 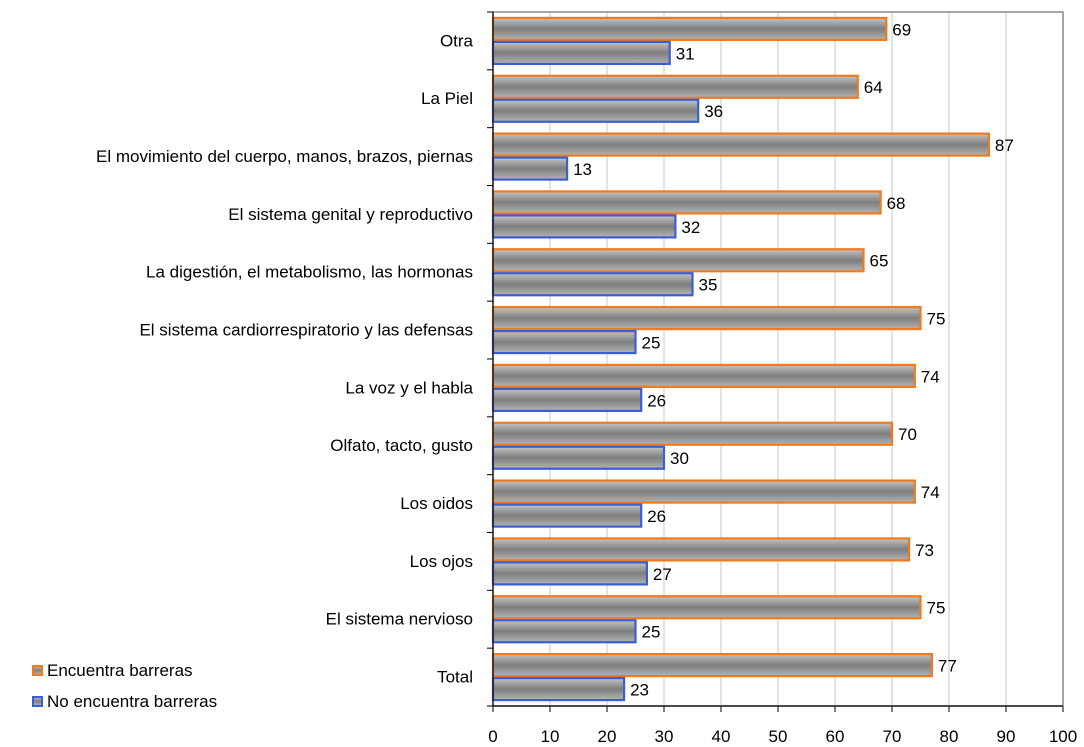 What do you see at coordinates (892, 736) in the screenshot?
I see `x-tick-label: 70` at bounding box center [892, 736].